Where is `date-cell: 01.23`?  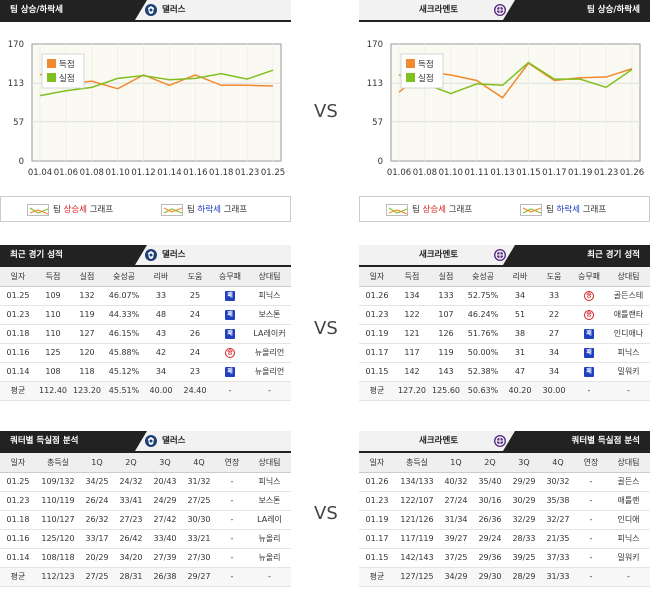 date-cell: 01.23 is located at coordinates (18, 501).